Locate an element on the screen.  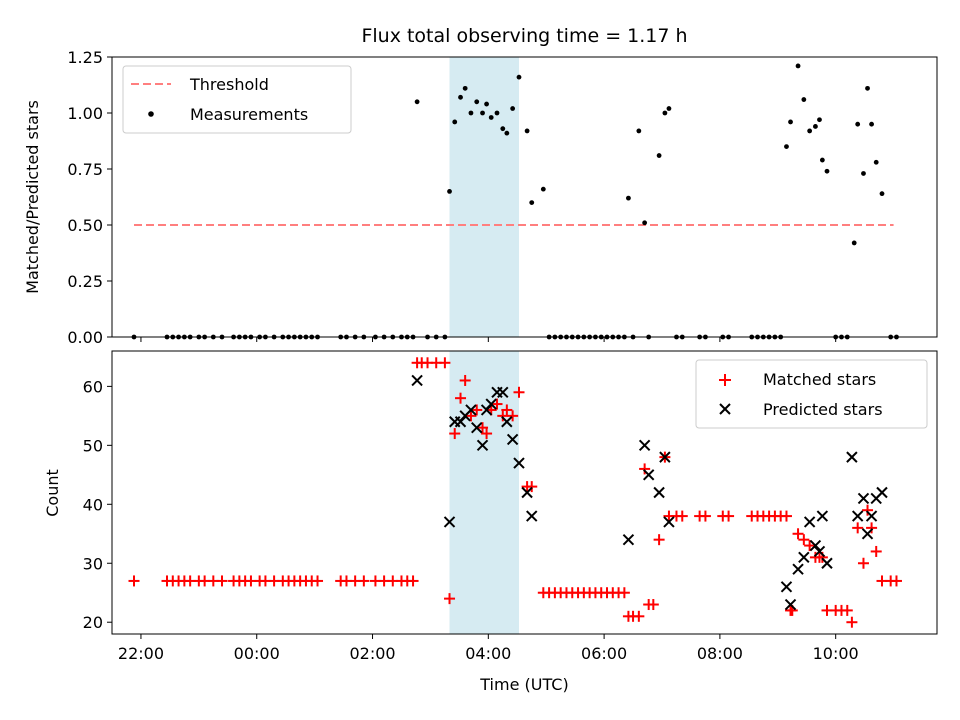
x-tick-label: 22:00 is located at coordinates (141, 653).